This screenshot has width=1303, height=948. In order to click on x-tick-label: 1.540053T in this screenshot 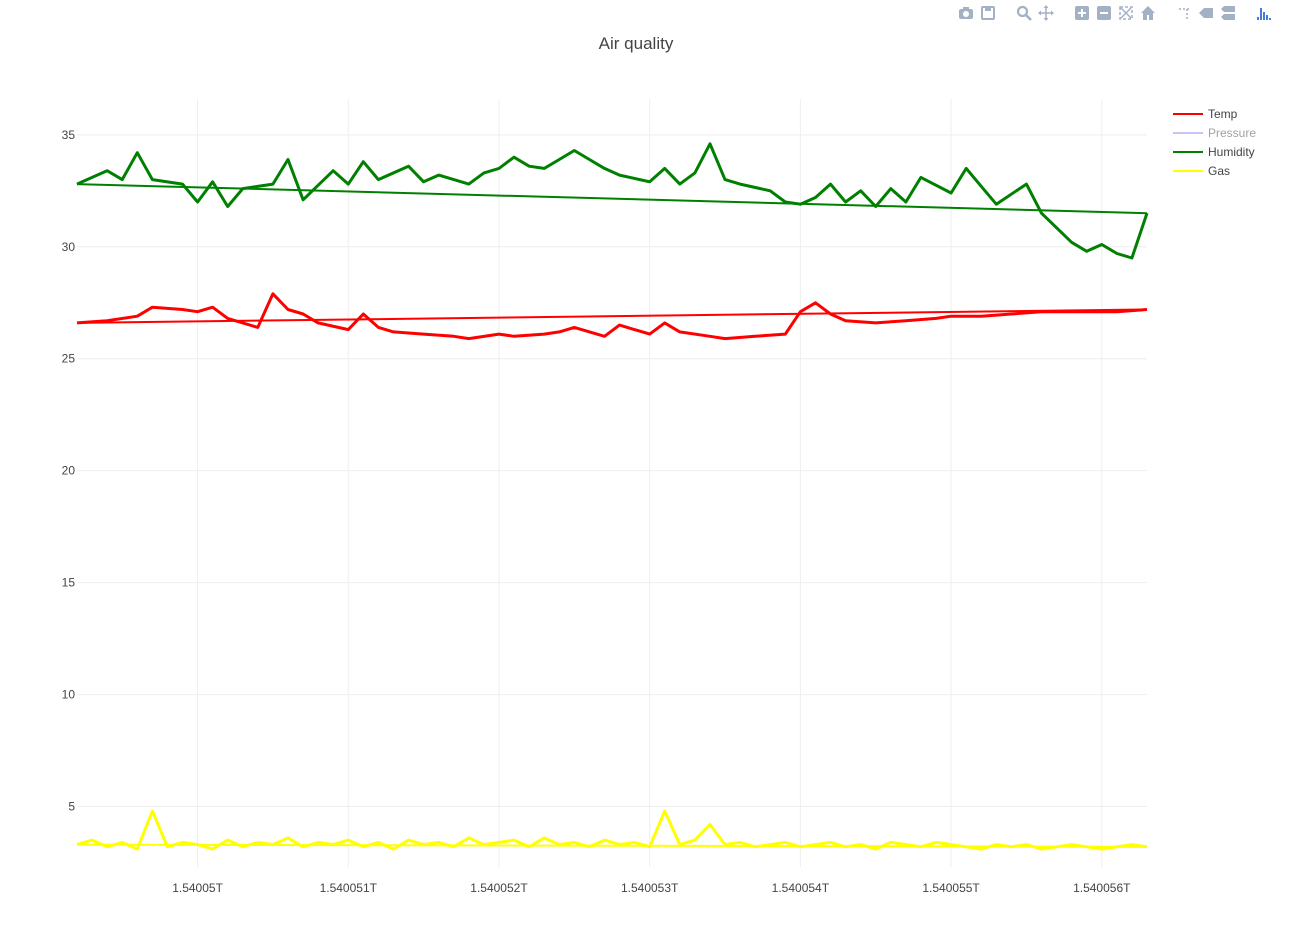, I will do `click(650, 888)`.